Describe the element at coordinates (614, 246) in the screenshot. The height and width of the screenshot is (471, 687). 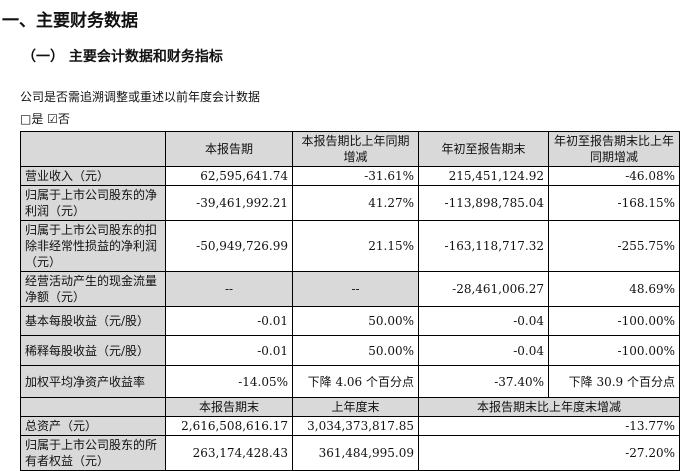
I see `value-cell: -255.75%` at that location.